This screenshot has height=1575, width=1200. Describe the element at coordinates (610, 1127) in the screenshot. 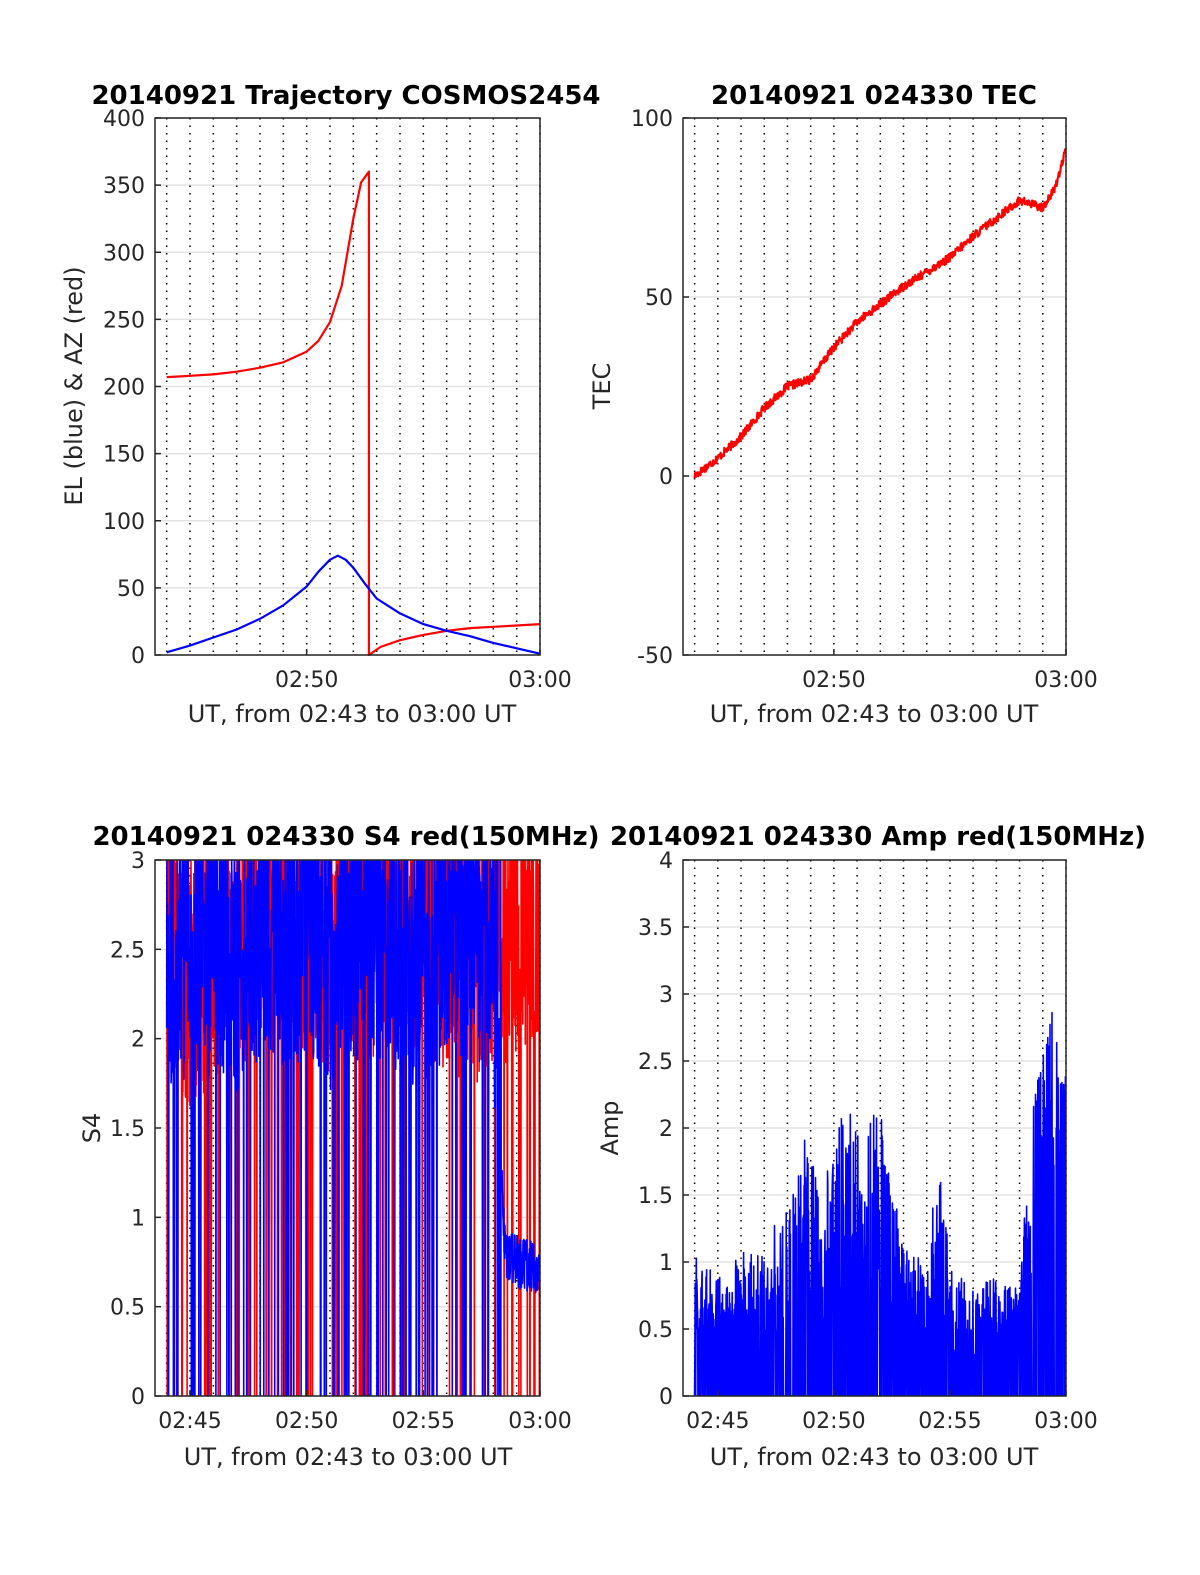

I see `y-axis-label: Amp` at that location.